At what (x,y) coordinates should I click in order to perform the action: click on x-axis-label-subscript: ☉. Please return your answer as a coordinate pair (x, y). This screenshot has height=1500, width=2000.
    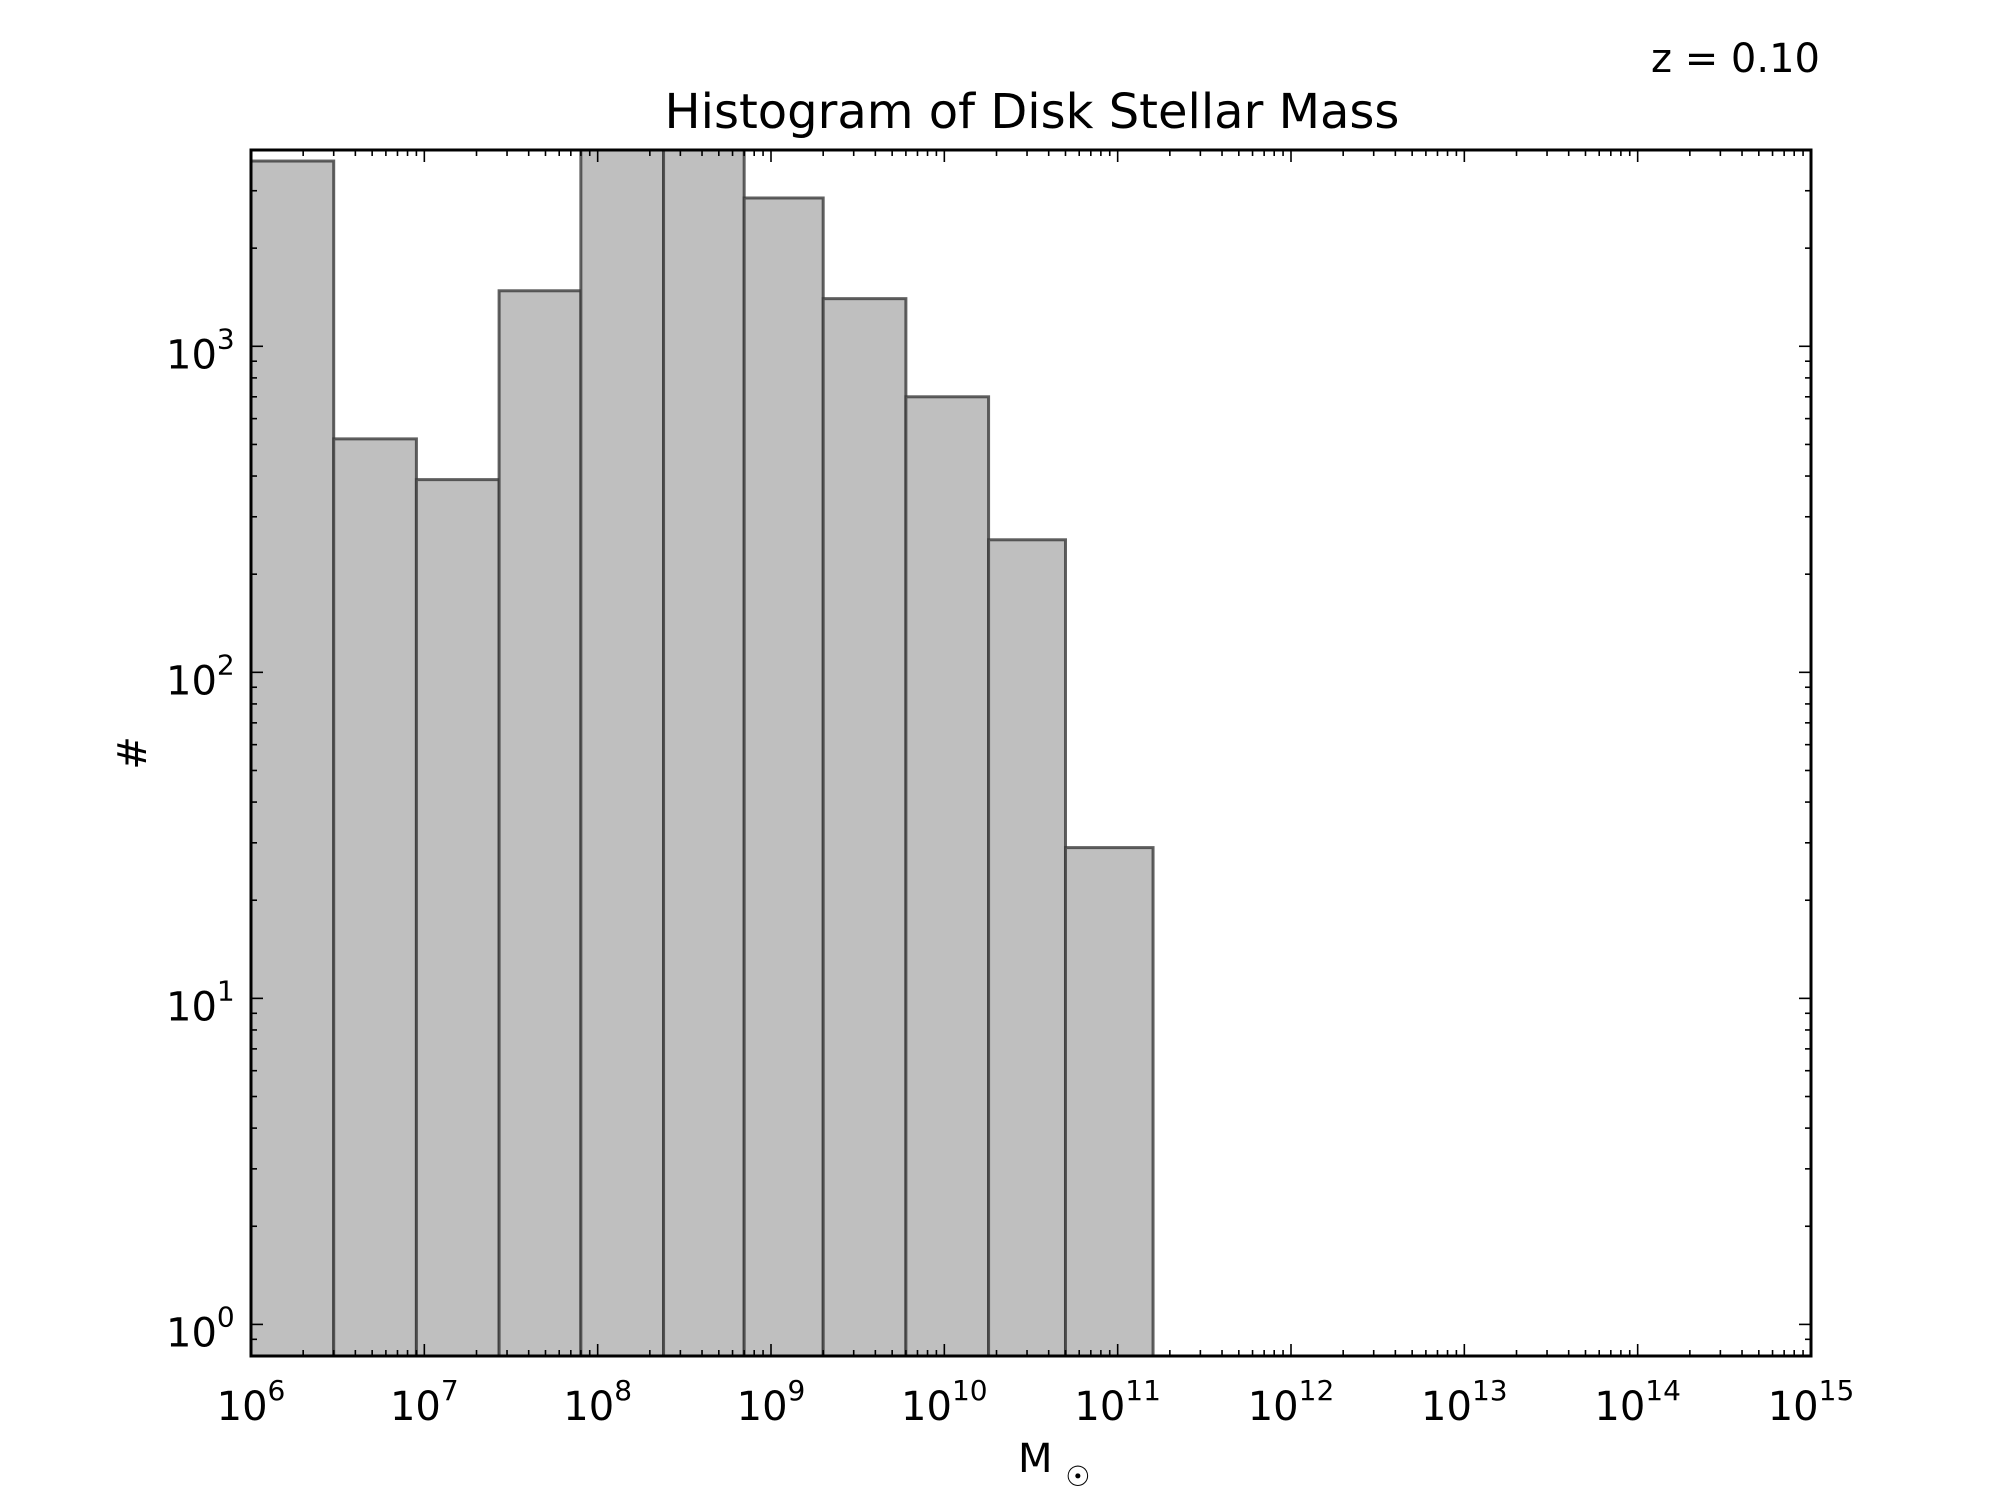
    Looking at the image, I should click on (1077, 1476).